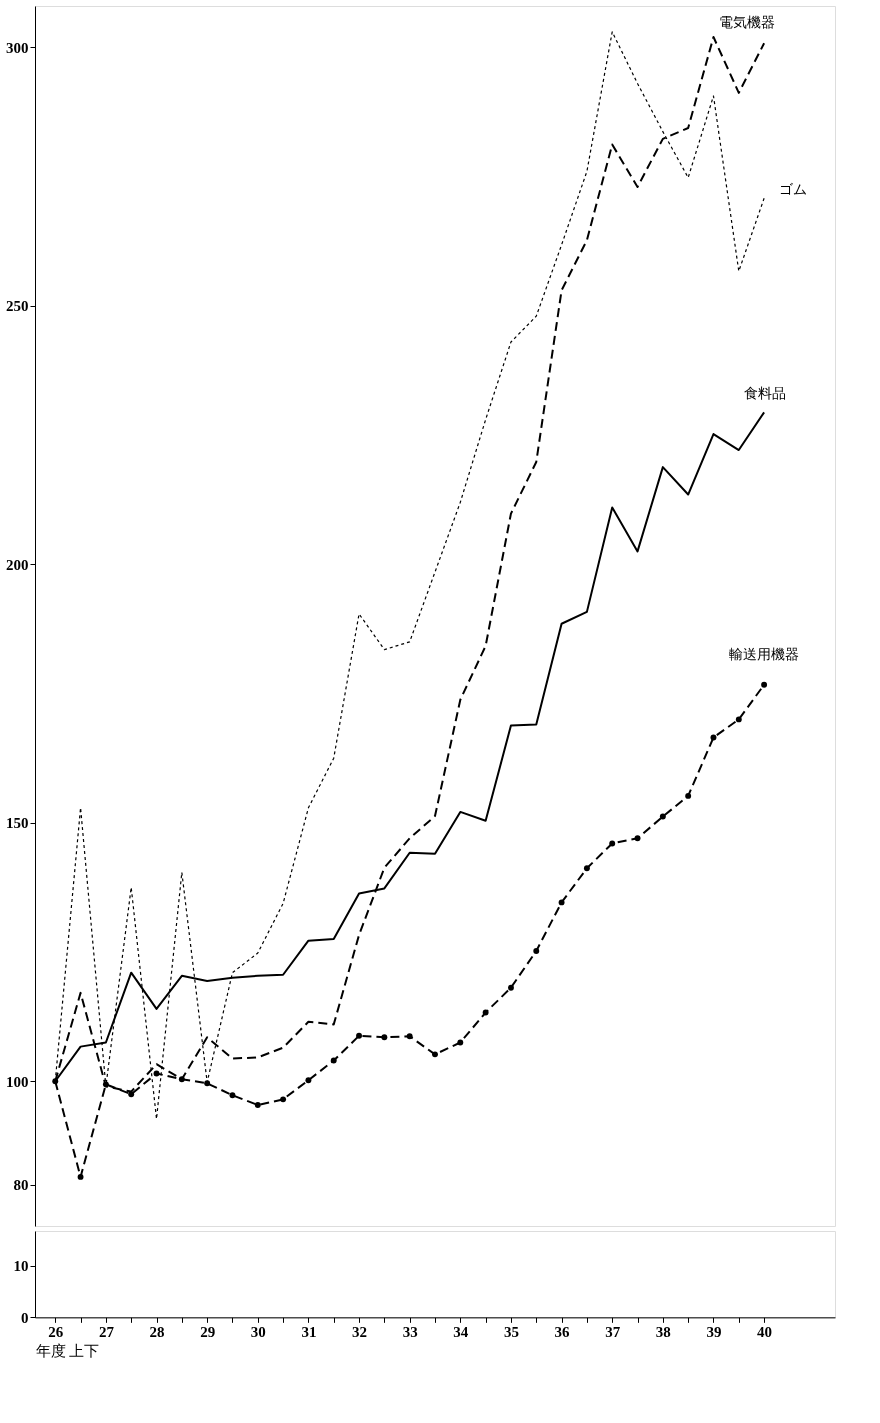  What do you see at coordinates (360, 1331) in the screenshot?
I see `x-tick-label: 32` at bounding box center [360, 1331].